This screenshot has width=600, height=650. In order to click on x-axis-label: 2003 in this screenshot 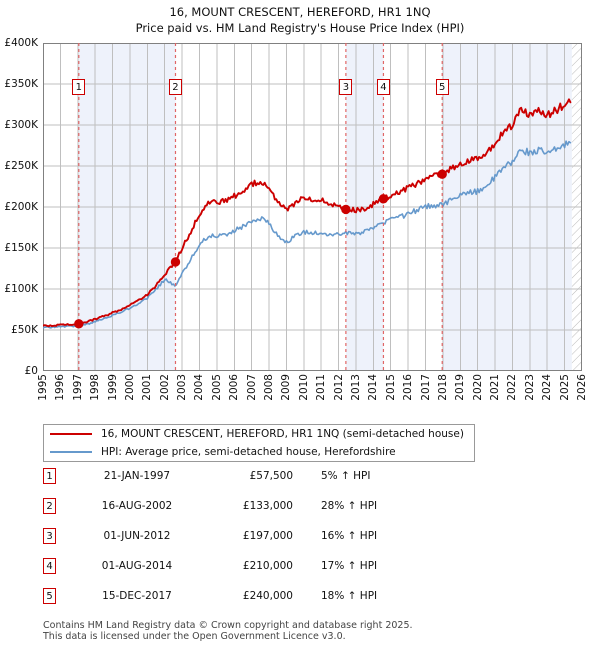, I will do `click(182, 387)`.